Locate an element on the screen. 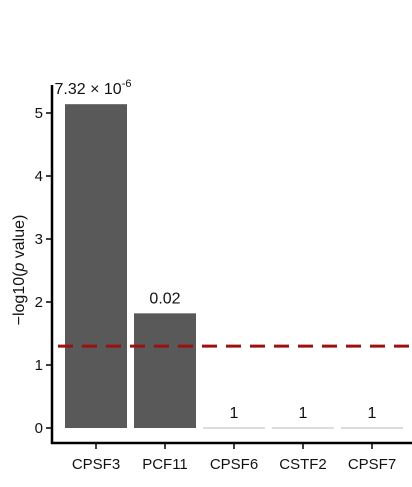 The image size is (412, 487). y-tick-label: 3 is located at coordinates (39, 239).